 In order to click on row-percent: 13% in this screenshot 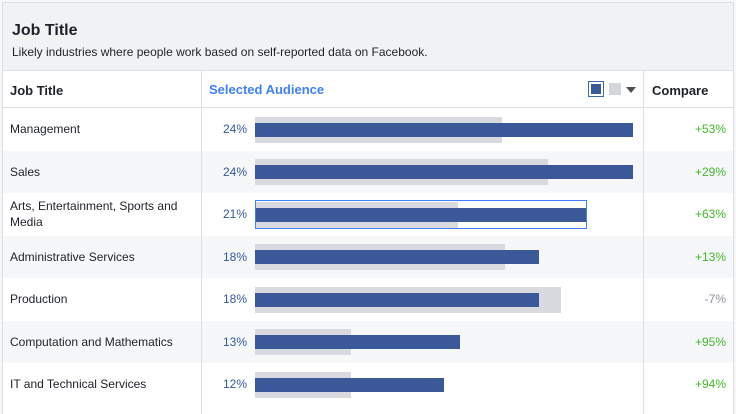, I will do `click(234, 341)`.